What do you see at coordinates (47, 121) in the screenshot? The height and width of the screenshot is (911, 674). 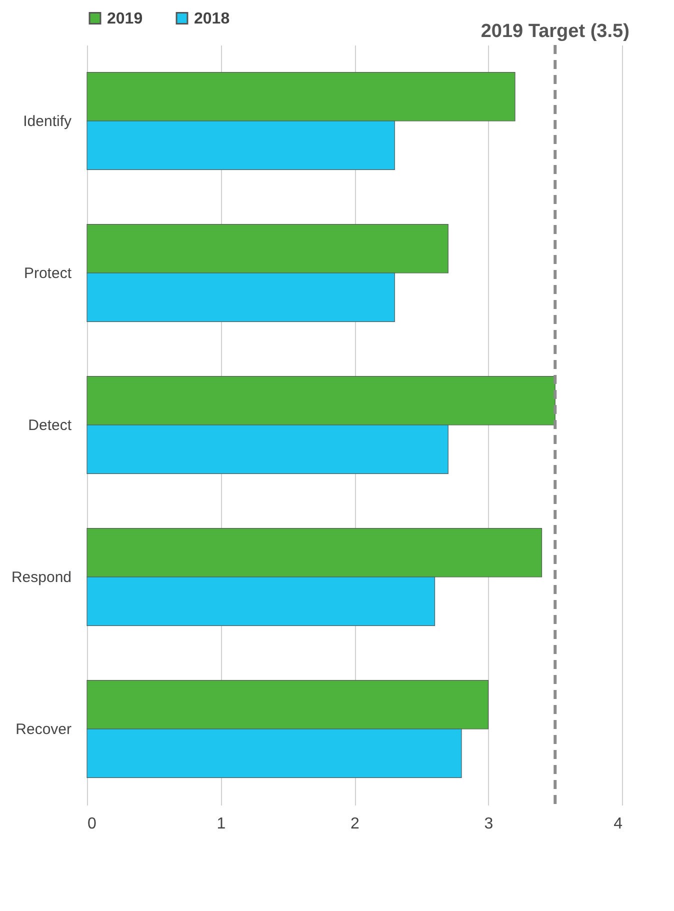 I see `y-tick-label: Identify` at bounding box center [47, 121].